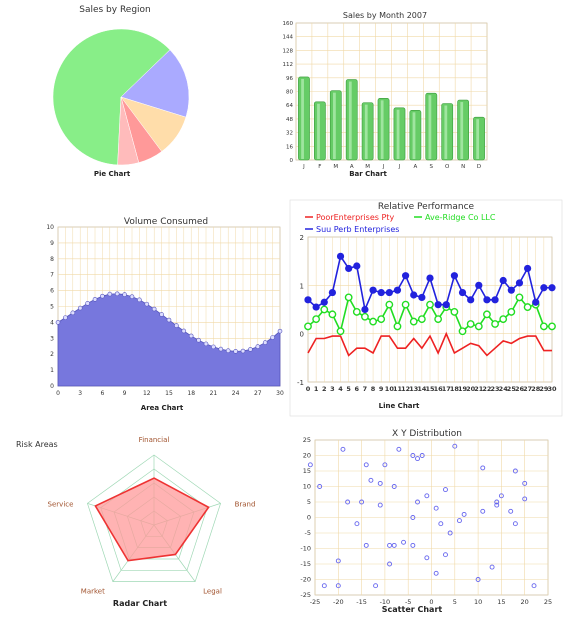 The image size is (582, 621). I want to click on x-tick-label: 21, so click(479, 389).